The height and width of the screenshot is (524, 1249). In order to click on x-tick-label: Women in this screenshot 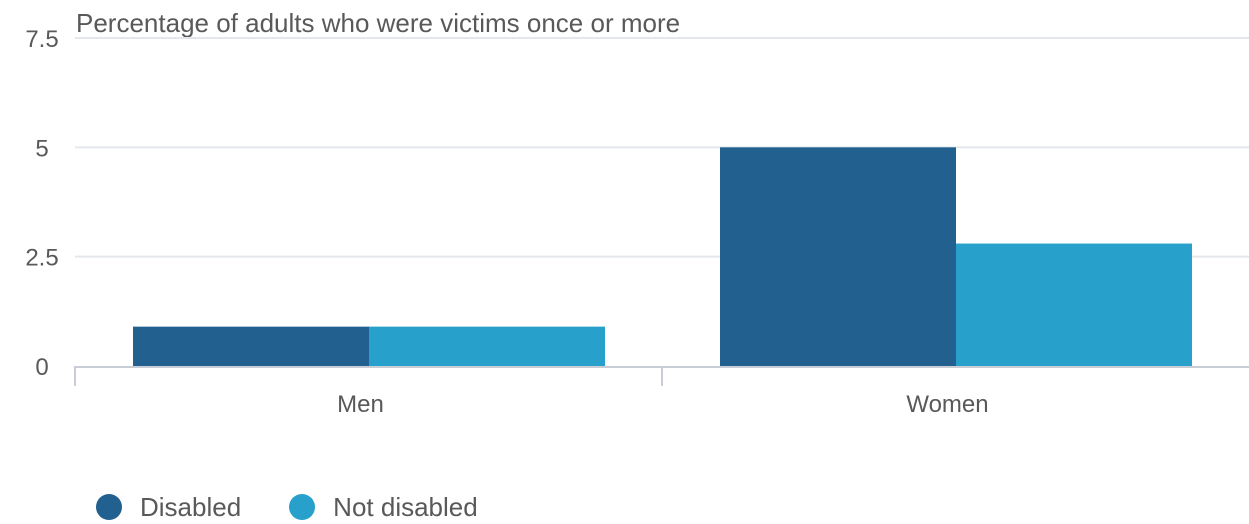, I will do `click(947, 404)`.